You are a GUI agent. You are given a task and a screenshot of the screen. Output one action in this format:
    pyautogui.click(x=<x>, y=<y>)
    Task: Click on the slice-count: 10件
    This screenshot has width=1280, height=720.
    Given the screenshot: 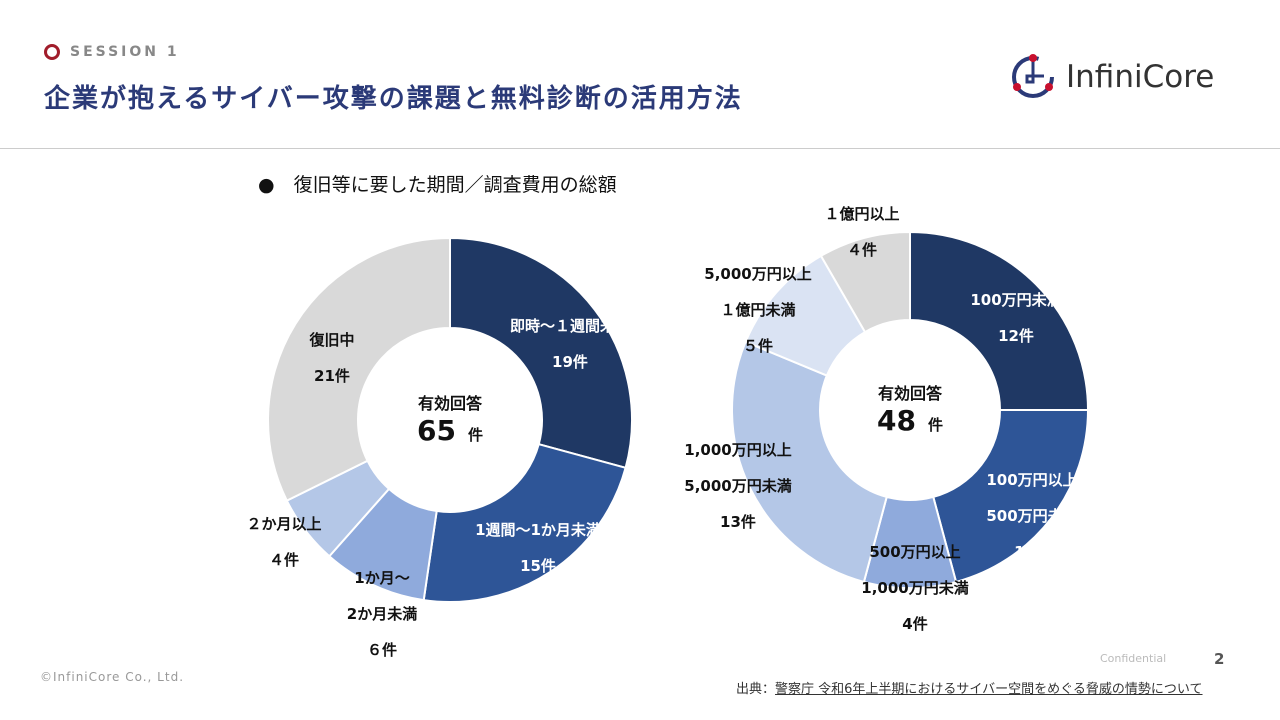 What is the action you would take?
    pyautogui.click(x=1032, y=552)
    